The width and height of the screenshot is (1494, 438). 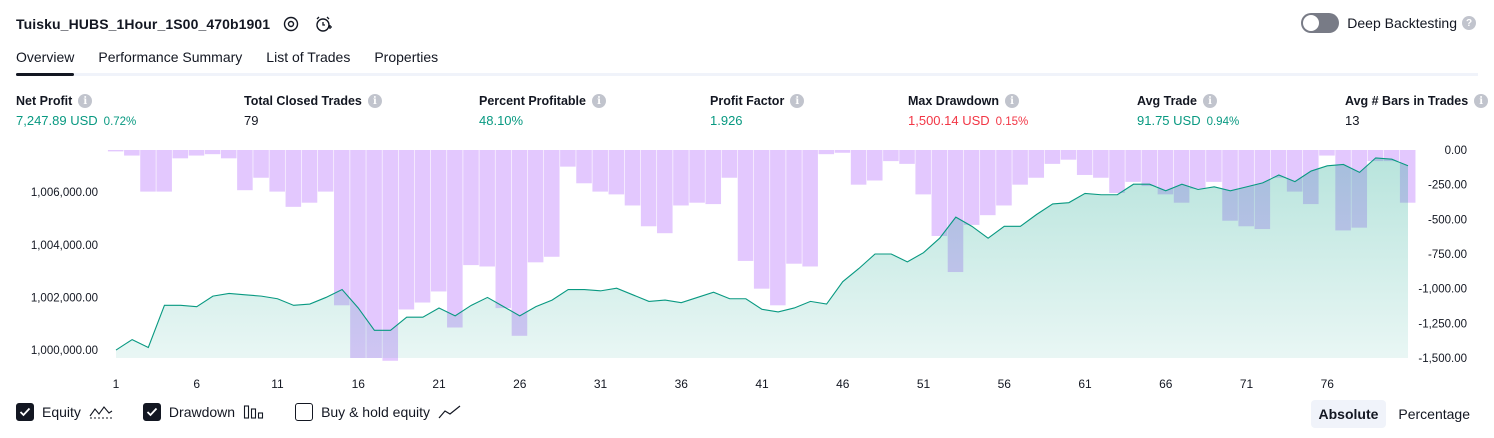 What do you see at coordinates (1012, 122) in the screenshot?
I see `stat-percent: 0.15%` at bounding box center [1012, 122].